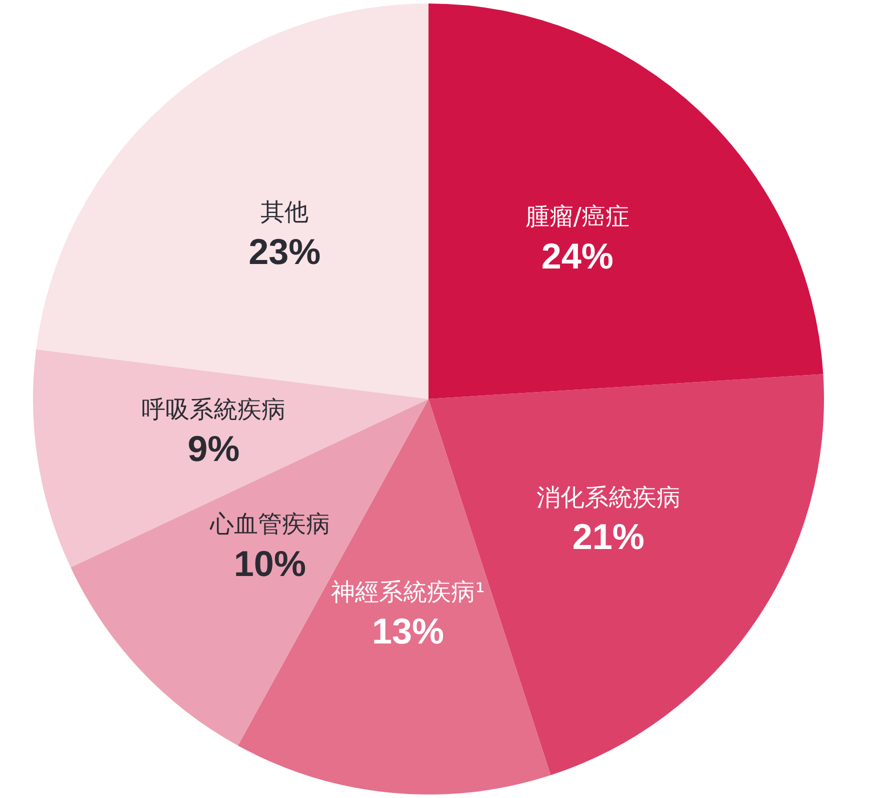 The image size is (871, 798). What do you see at coordinates (608, 498) in the screenshot?
I see `slice-label: 消化系統疾病` at bounding box center [608, 498].